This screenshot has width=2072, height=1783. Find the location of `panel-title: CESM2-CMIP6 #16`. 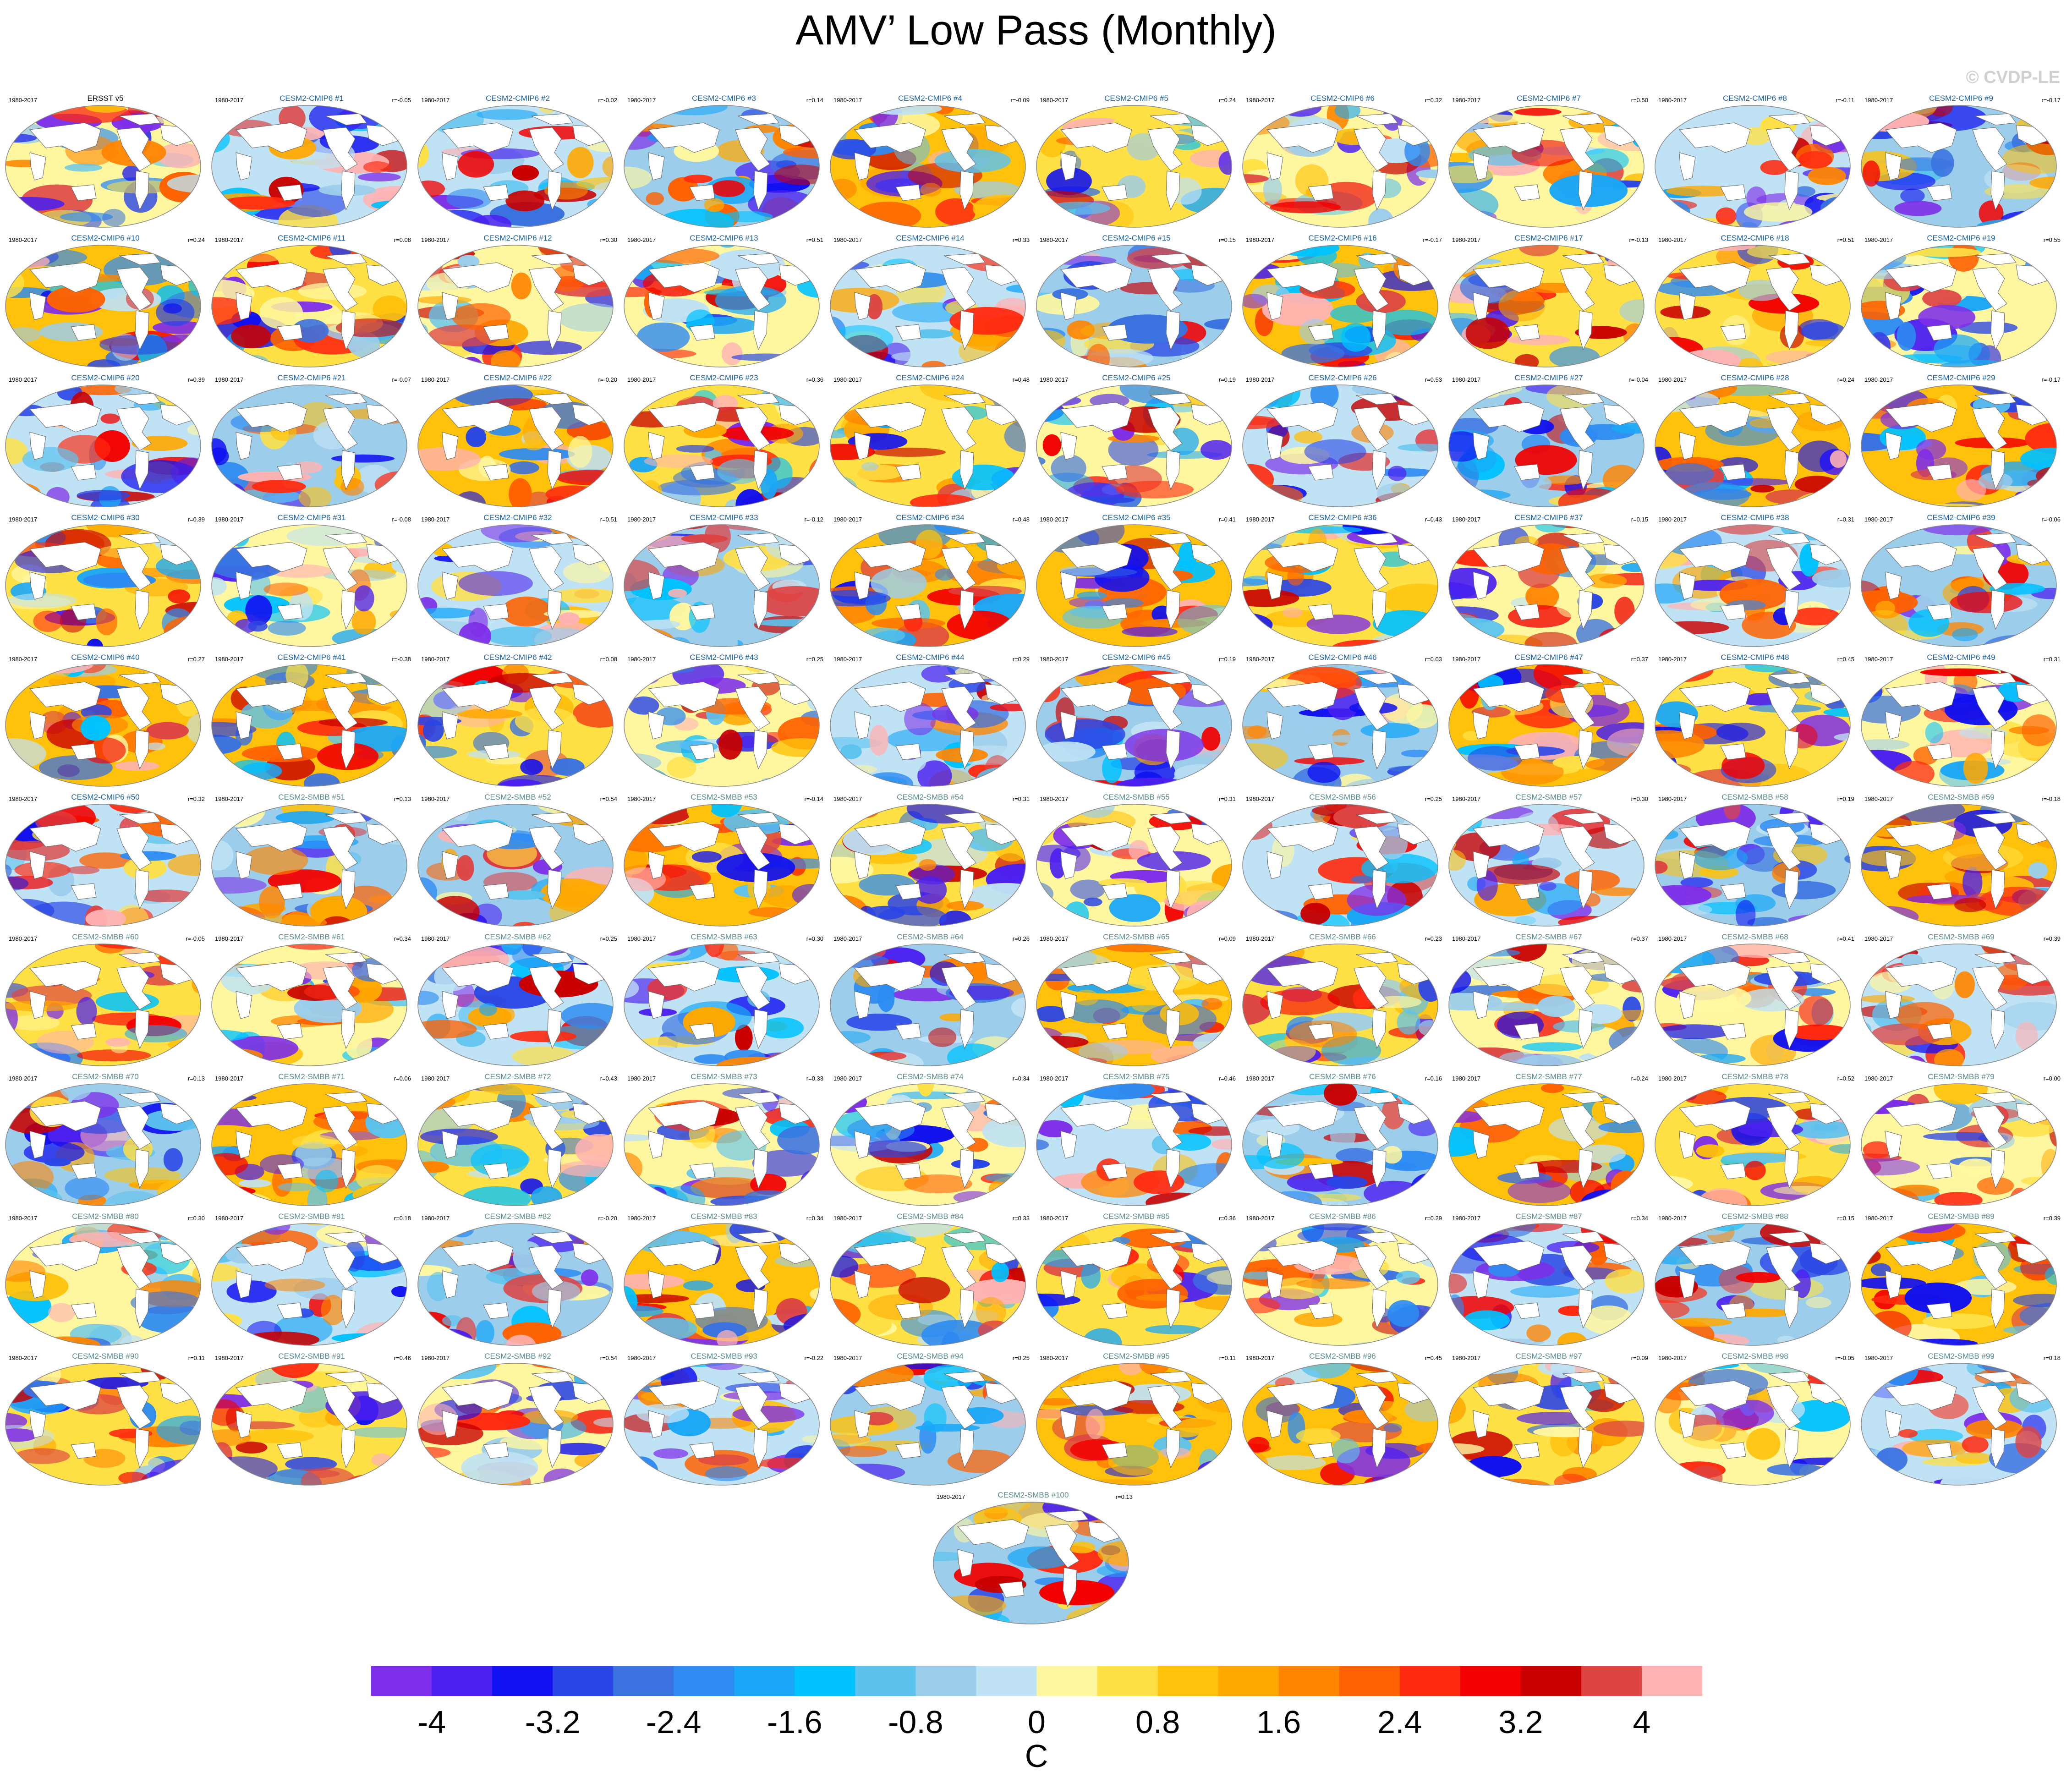

panel-title: CESM2-CMIP6 #16 is located at coordinates (1342, 238).